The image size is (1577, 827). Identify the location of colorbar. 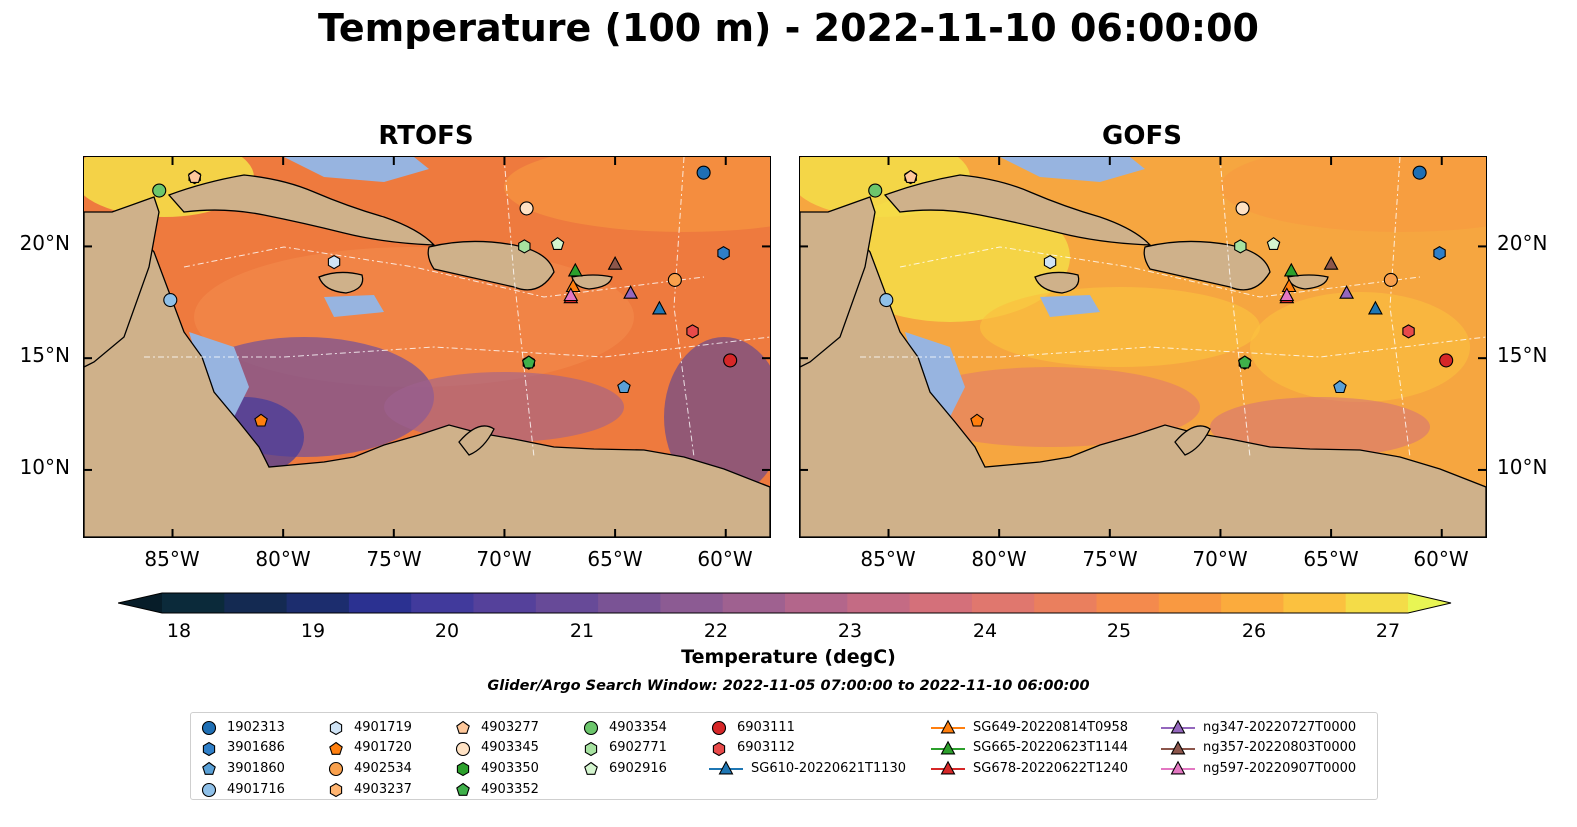
(785, 603).